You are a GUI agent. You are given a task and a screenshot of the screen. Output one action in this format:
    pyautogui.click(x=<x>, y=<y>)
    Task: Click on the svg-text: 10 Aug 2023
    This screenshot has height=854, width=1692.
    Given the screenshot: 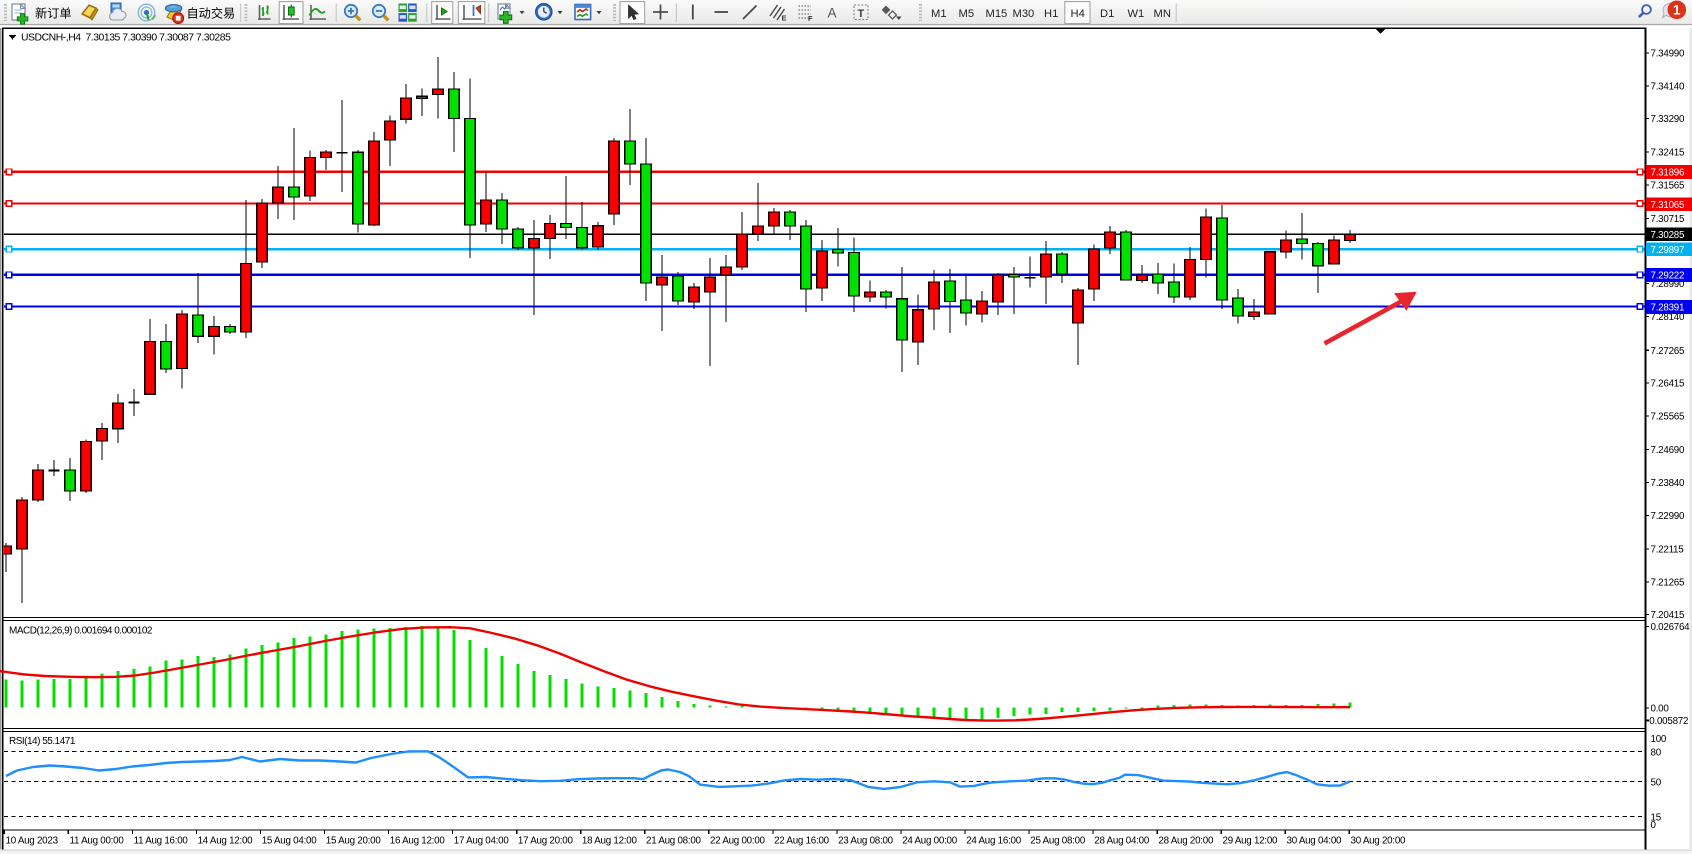 What is the action you would take?
    pyautogui.click(x=32, y=841)
    